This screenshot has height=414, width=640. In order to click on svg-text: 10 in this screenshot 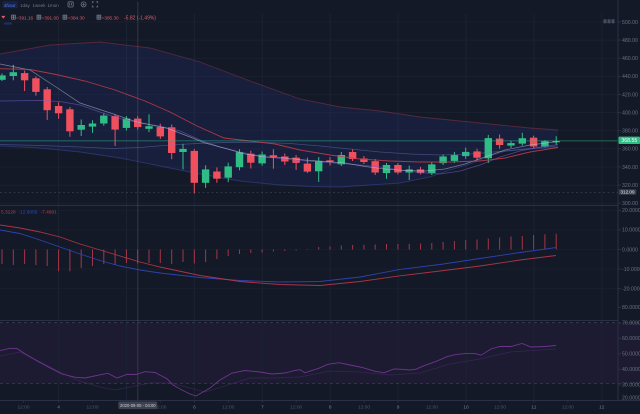, I will do `click(466, 407)`.